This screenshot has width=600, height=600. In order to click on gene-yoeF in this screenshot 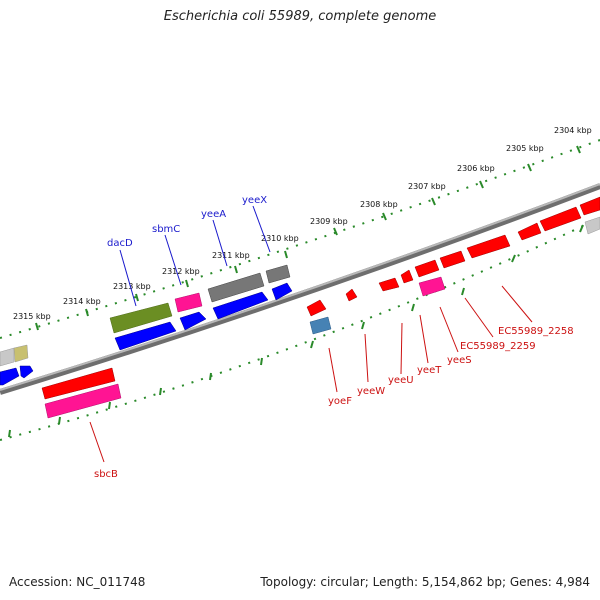, I will do `click(320, 325)`.